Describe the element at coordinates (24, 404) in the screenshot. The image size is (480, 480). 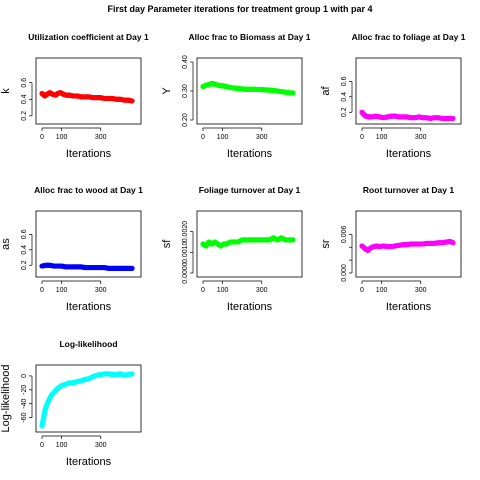
I see `y-tick-label: -40` at that location.